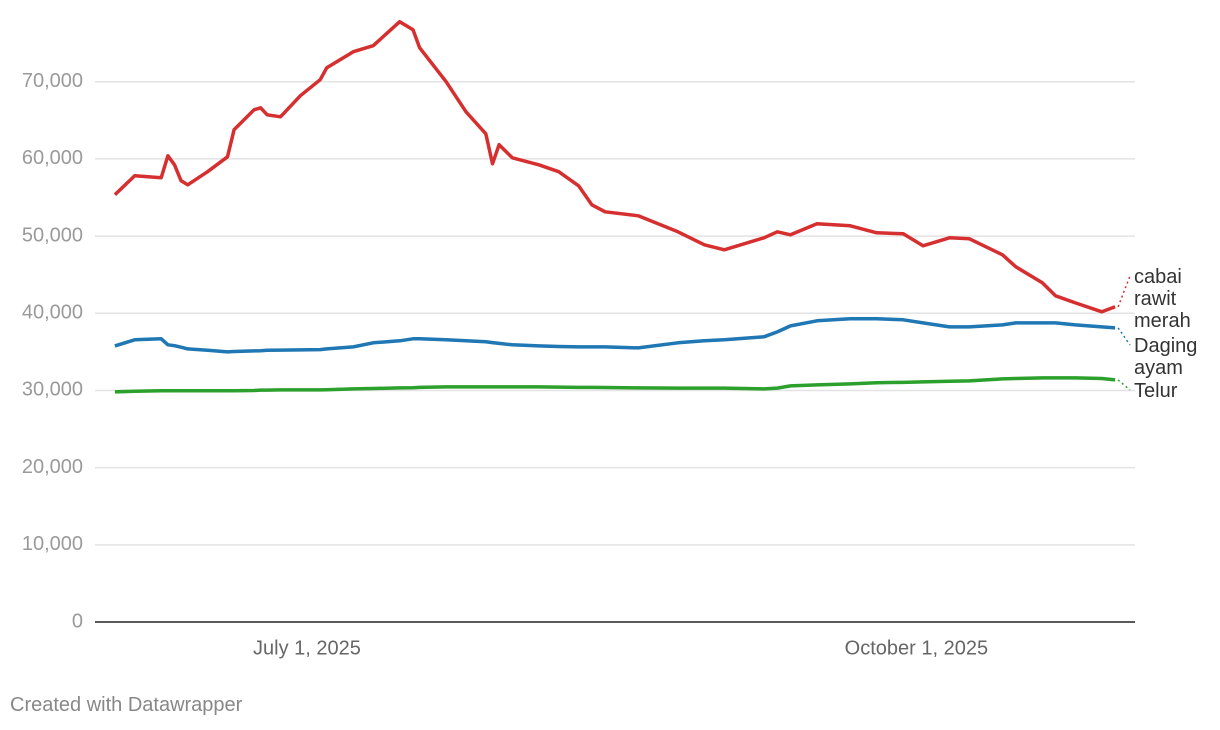  Describe the element at coordinates (52, 235) in the screenshot. I see `y-tick-label: 50,000` at that location.